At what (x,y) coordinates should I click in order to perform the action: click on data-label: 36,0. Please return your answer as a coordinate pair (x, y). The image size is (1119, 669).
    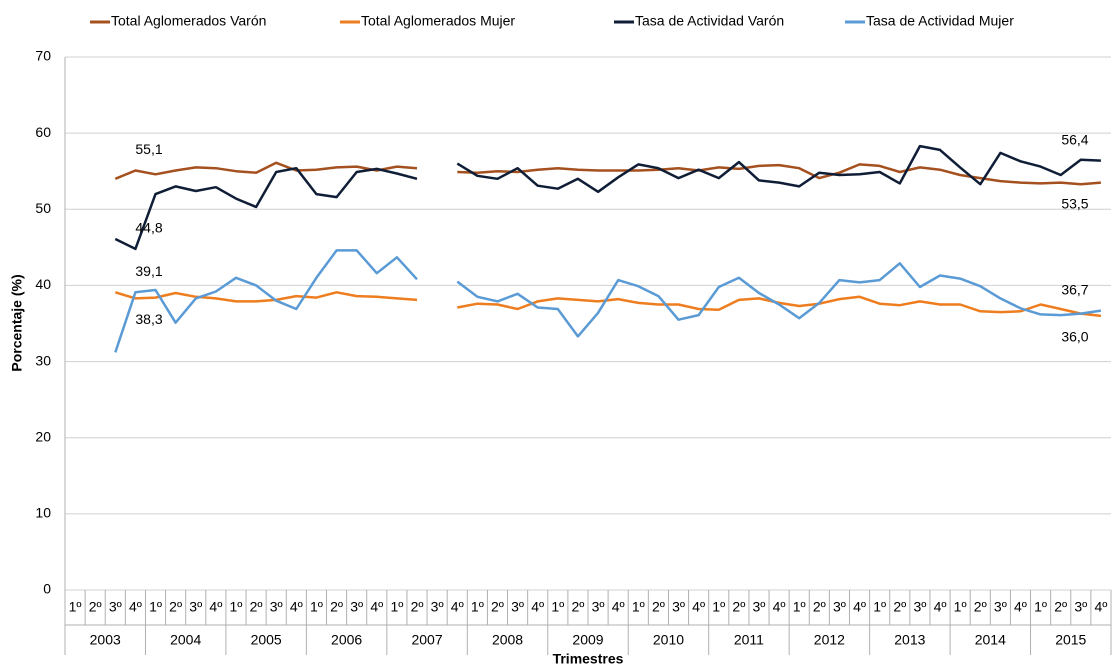
    Looking at the image, I should click on (1074, 337).